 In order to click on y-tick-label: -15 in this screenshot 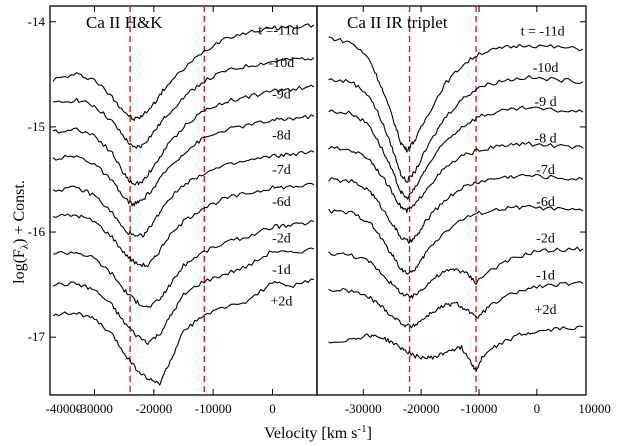, I will do `click(36, 126)`.